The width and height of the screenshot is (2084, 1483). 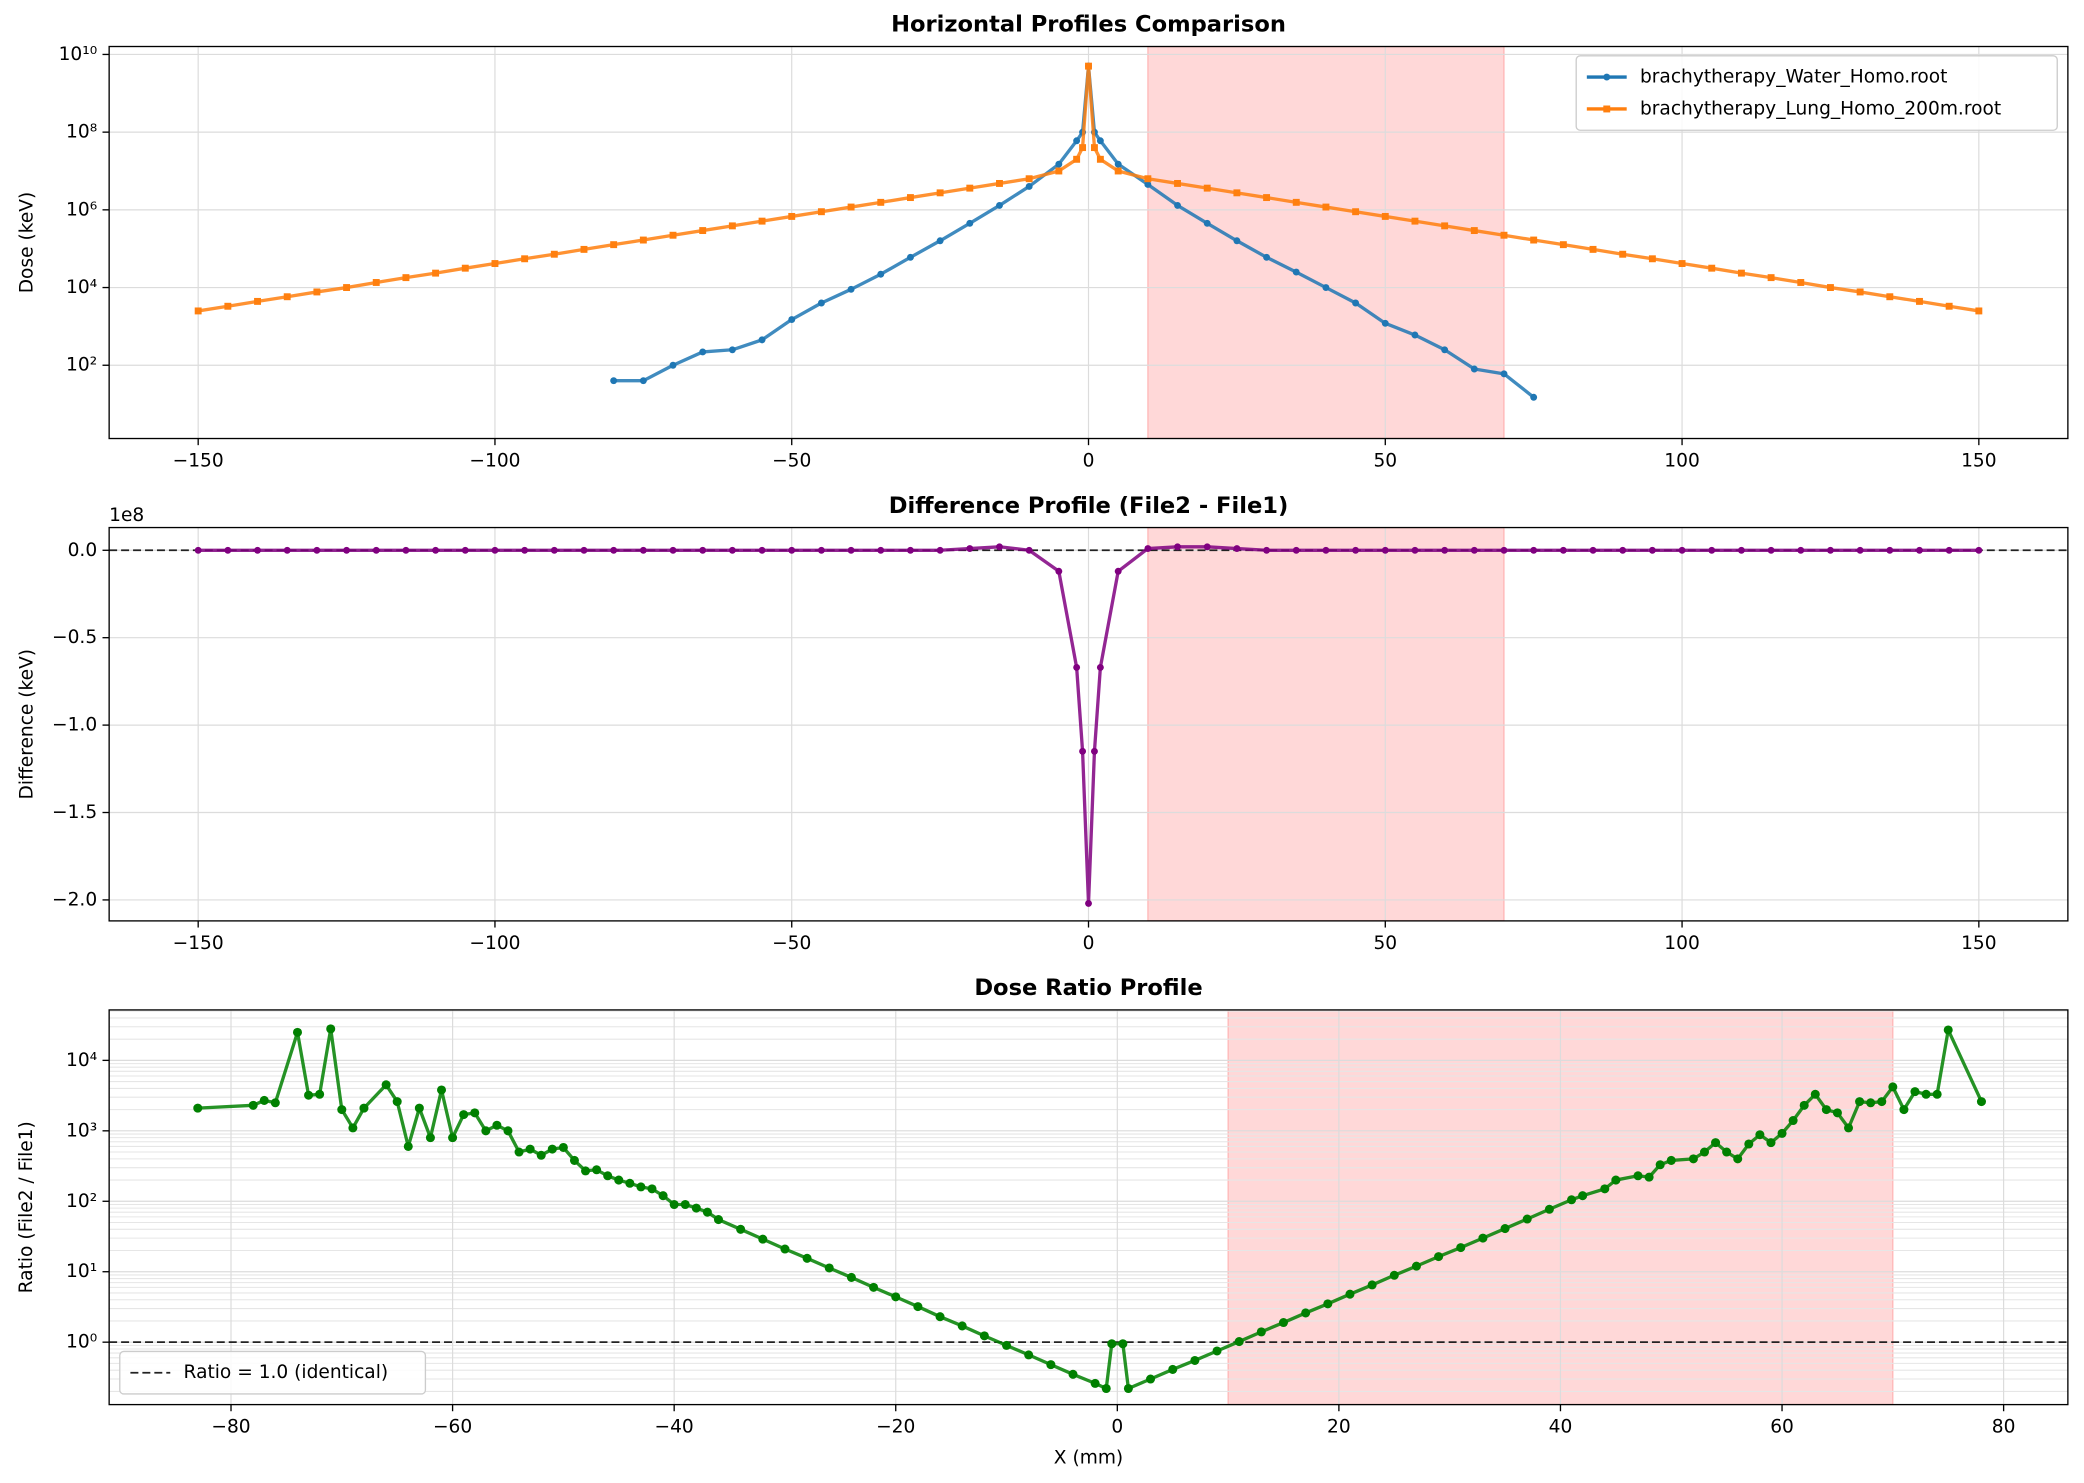 I want to click on x-tick-label: −60, so click(x=452, y=1427).